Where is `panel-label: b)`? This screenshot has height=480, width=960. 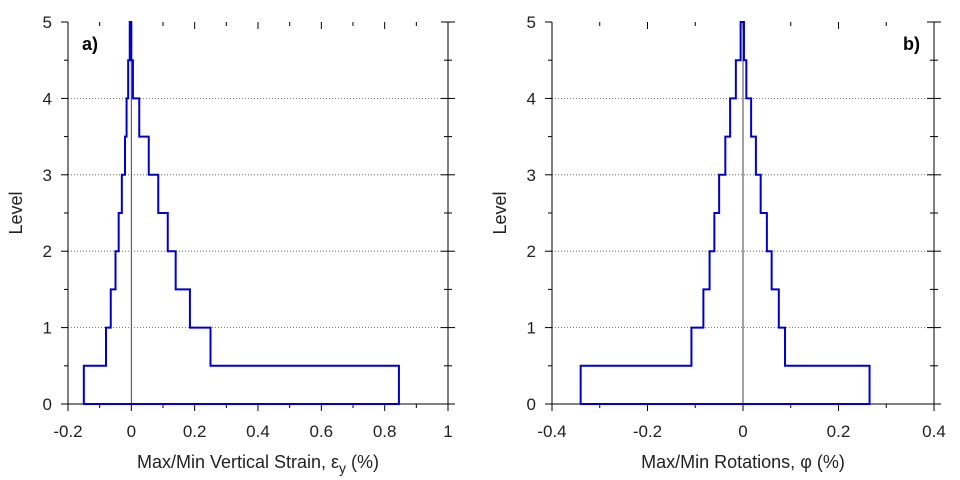 panel-label: b) is located at coordinates (911, 44).